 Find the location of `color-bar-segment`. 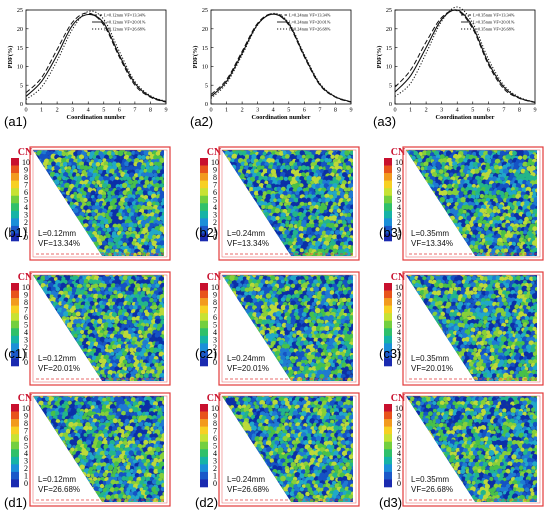

color-bar-segment is located at coordinates (15, 214).